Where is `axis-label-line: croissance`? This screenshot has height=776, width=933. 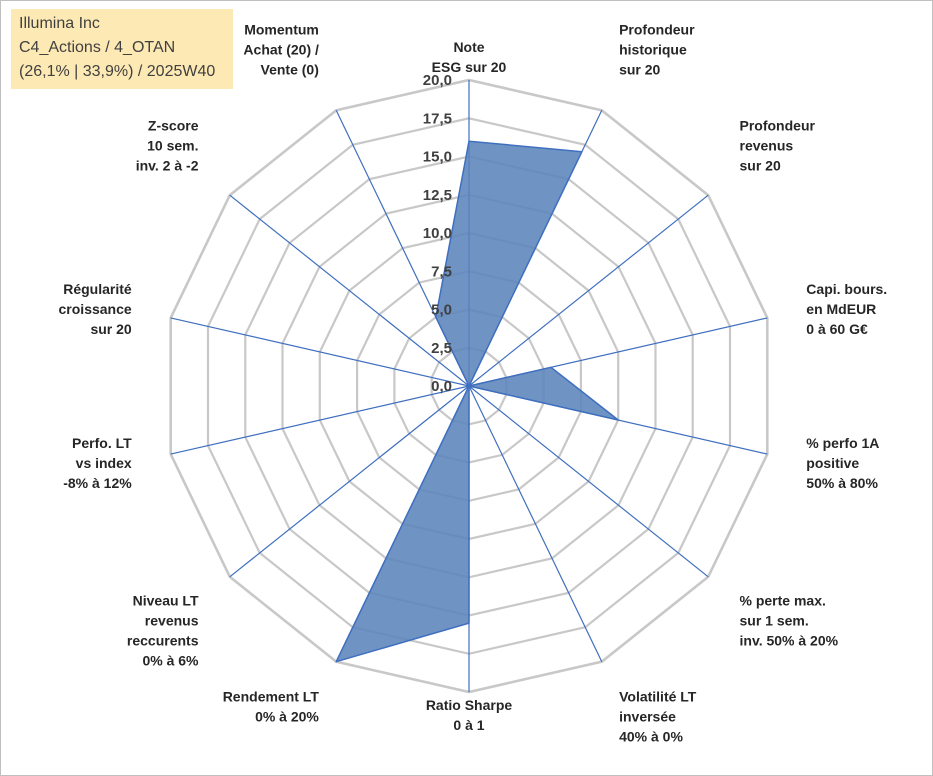
axis-label-line: croissance is located at coordinates (95, 309).